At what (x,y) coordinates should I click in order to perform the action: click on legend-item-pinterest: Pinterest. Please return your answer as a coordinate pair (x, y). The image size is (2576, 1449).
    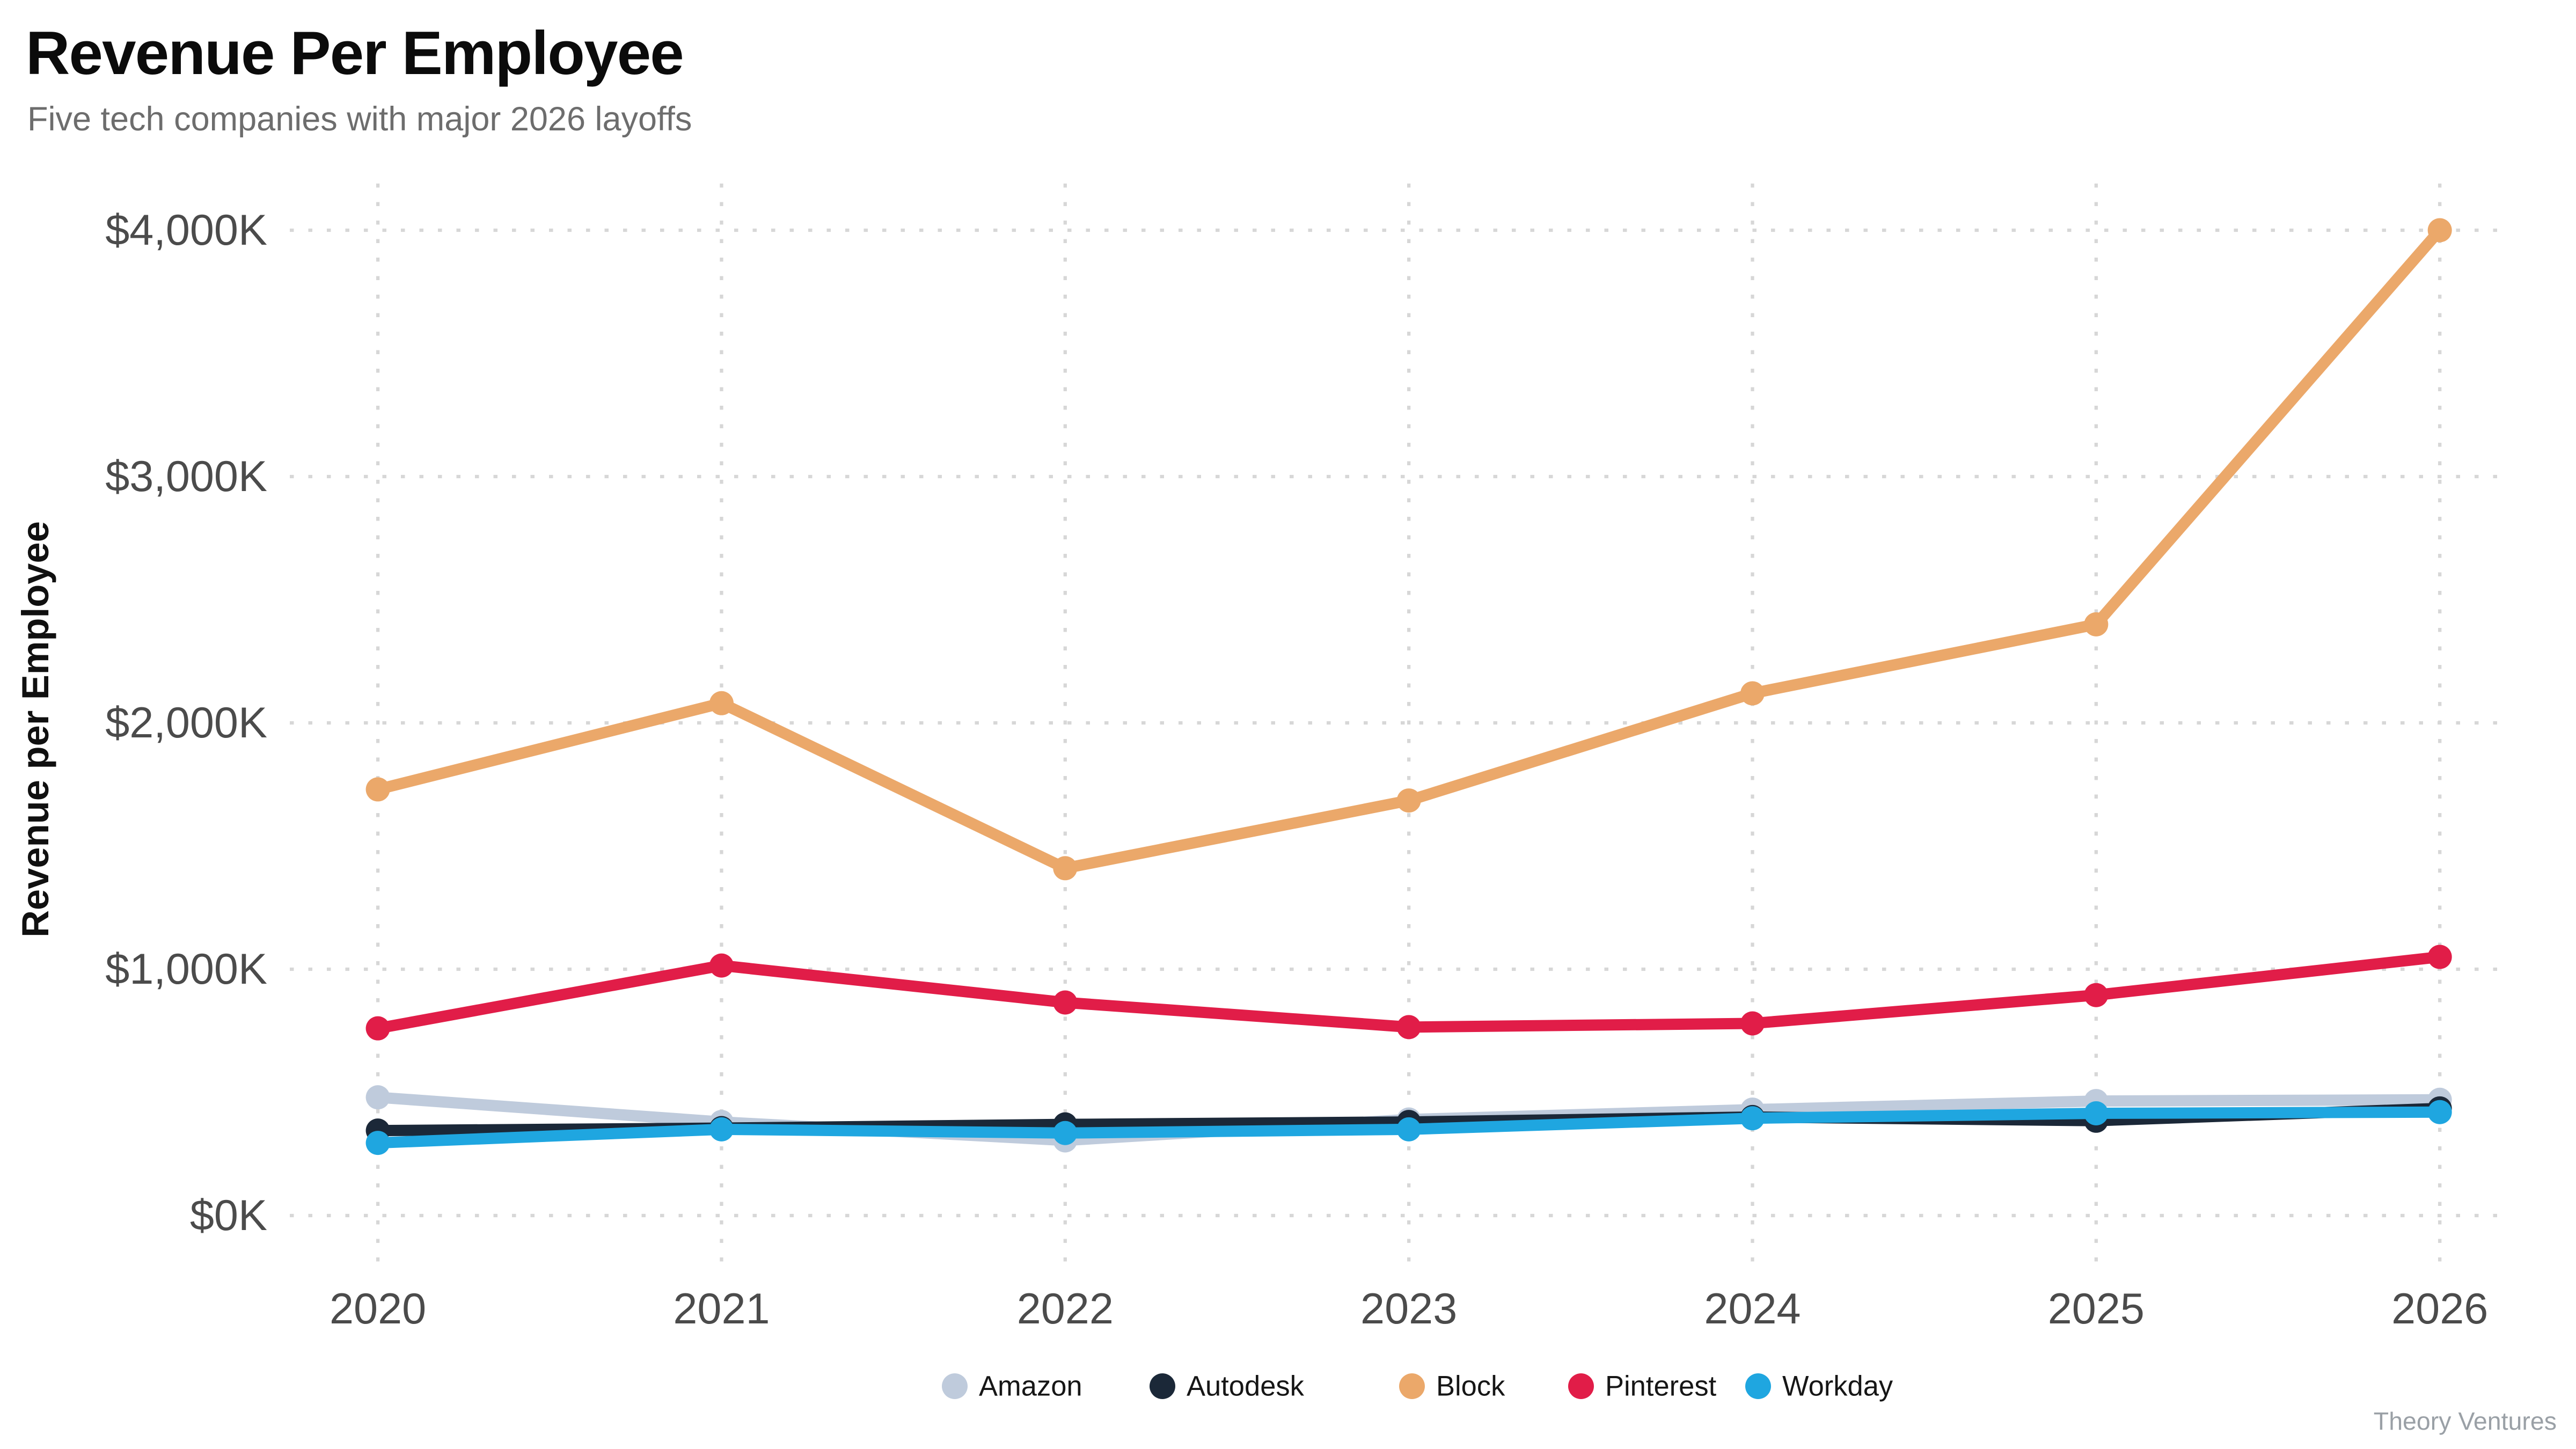
    Looking at the image, I should click on (1642, 1386).